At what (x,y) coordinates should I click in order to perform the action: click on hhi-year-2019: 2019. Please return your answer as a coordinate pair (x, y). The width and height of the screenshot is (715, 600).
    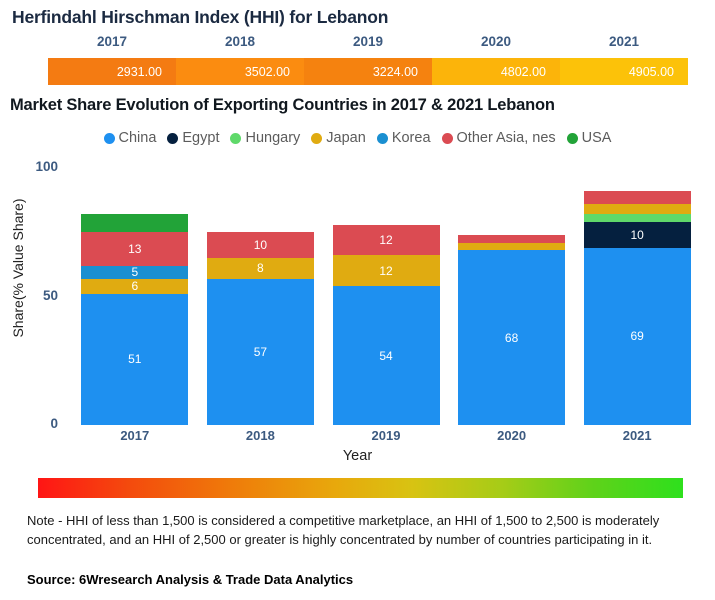
    Looking at the image, I should click on (368, 41).